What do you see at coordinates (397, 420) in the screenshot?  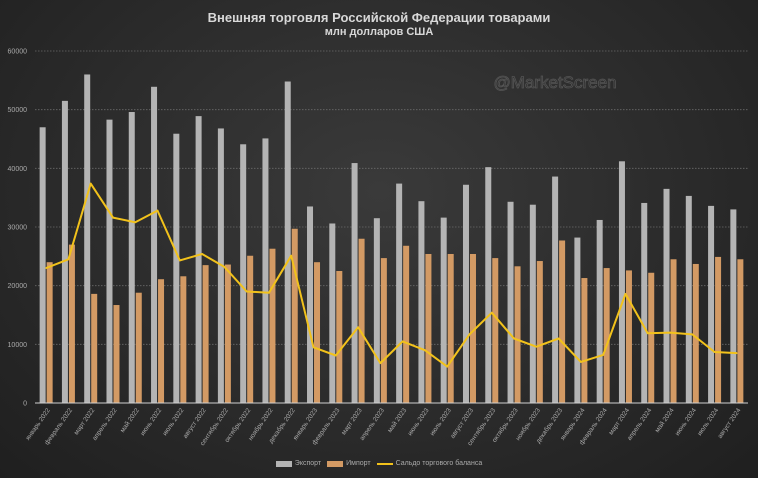 I see `x-tick-label: май 2023` at bounding box center [397, 420].